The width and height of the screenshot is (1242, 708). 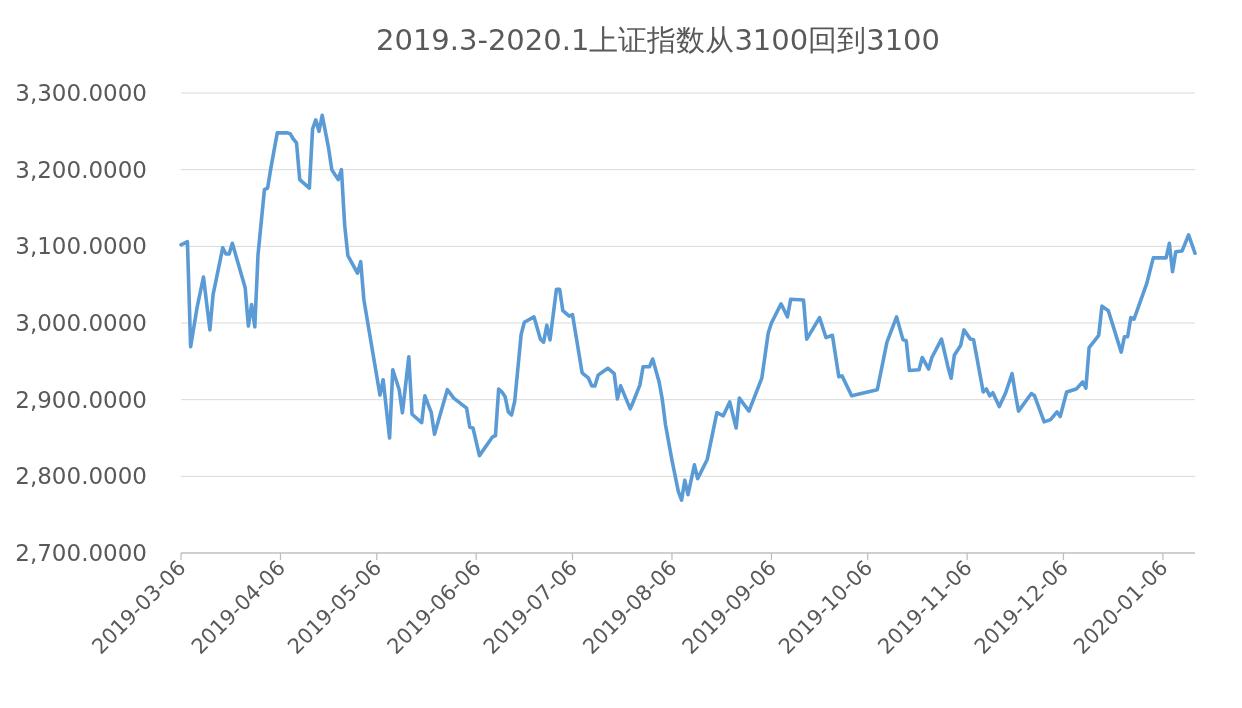 I want to click on y-tick-label: 3,000.0000, so click(x=81, y=323).